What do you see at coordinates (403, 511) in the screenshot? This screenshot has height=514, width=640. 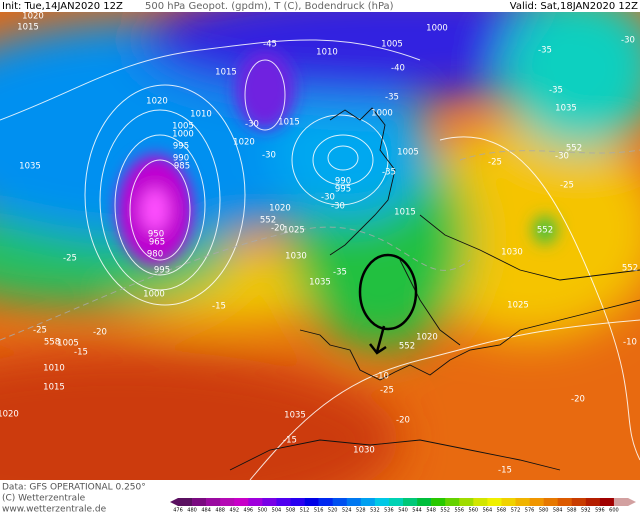 I see `colorbar-label: 540` at bounding box center [403, 511].